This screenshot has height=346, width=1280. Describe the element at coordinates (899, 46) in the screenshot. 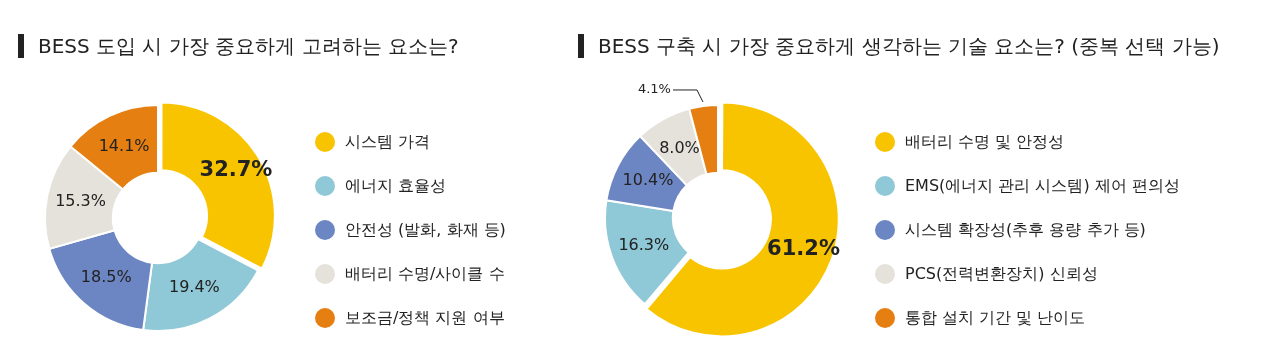

I see `chart-title: BESS 구축 시 가장 중요하게 생각하는 기술 요소는? (중복 선택 가능)` at that location.